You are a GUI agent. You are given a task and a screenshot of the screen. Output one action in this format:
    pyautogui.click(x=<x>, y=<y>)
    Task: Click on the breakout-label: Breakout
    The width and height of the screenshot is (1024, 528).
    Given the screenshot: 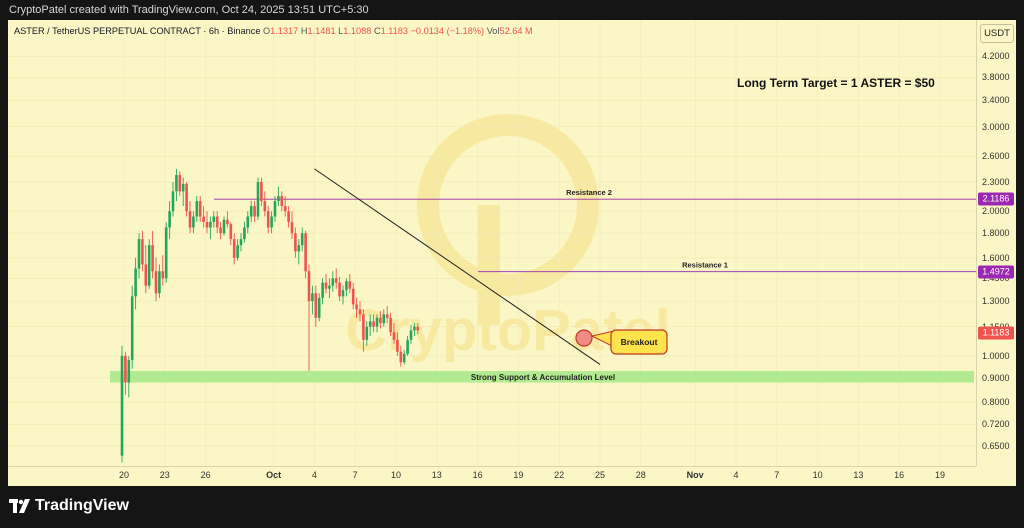 What is the action you would take?
    pyautogui.click(x=639, y=342)
    